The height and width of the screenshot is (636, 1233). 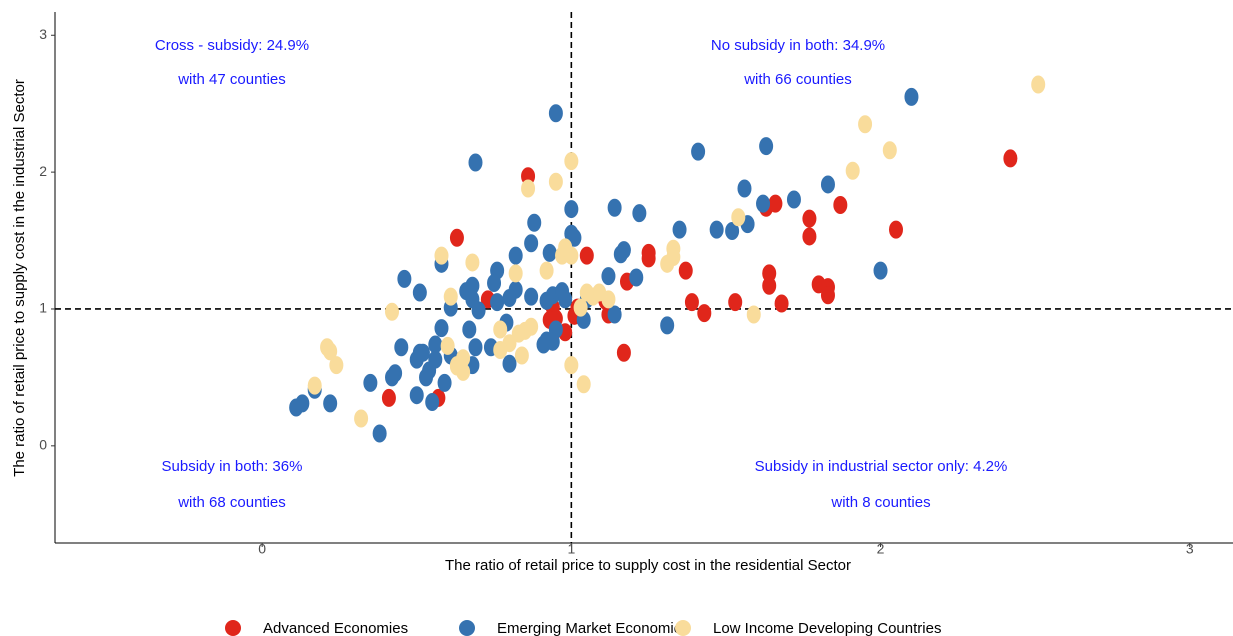 What do you see at coordinates (593, 628) in the screenshot?
I see `legend-label: Emerging Market Economies` at bounding box center [593, 628].